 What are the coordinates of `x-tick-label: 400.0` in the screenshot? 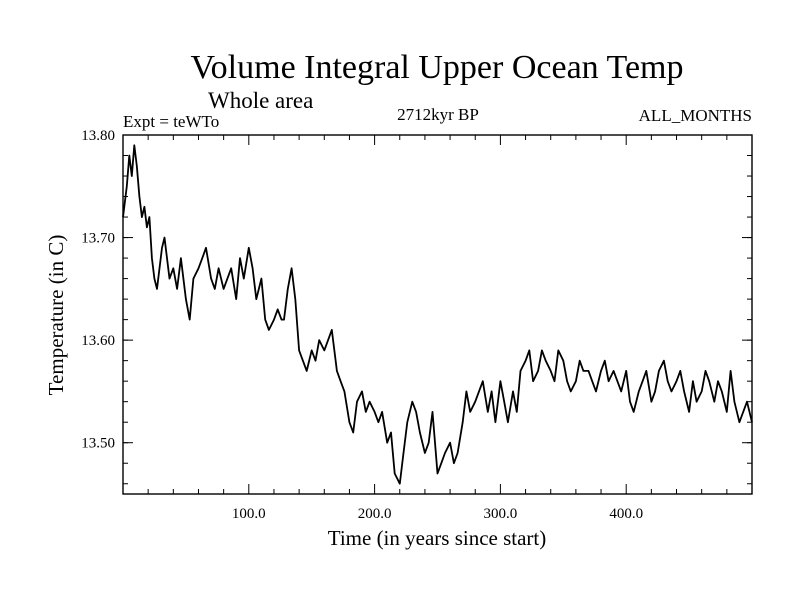 It's located at (626, 514).